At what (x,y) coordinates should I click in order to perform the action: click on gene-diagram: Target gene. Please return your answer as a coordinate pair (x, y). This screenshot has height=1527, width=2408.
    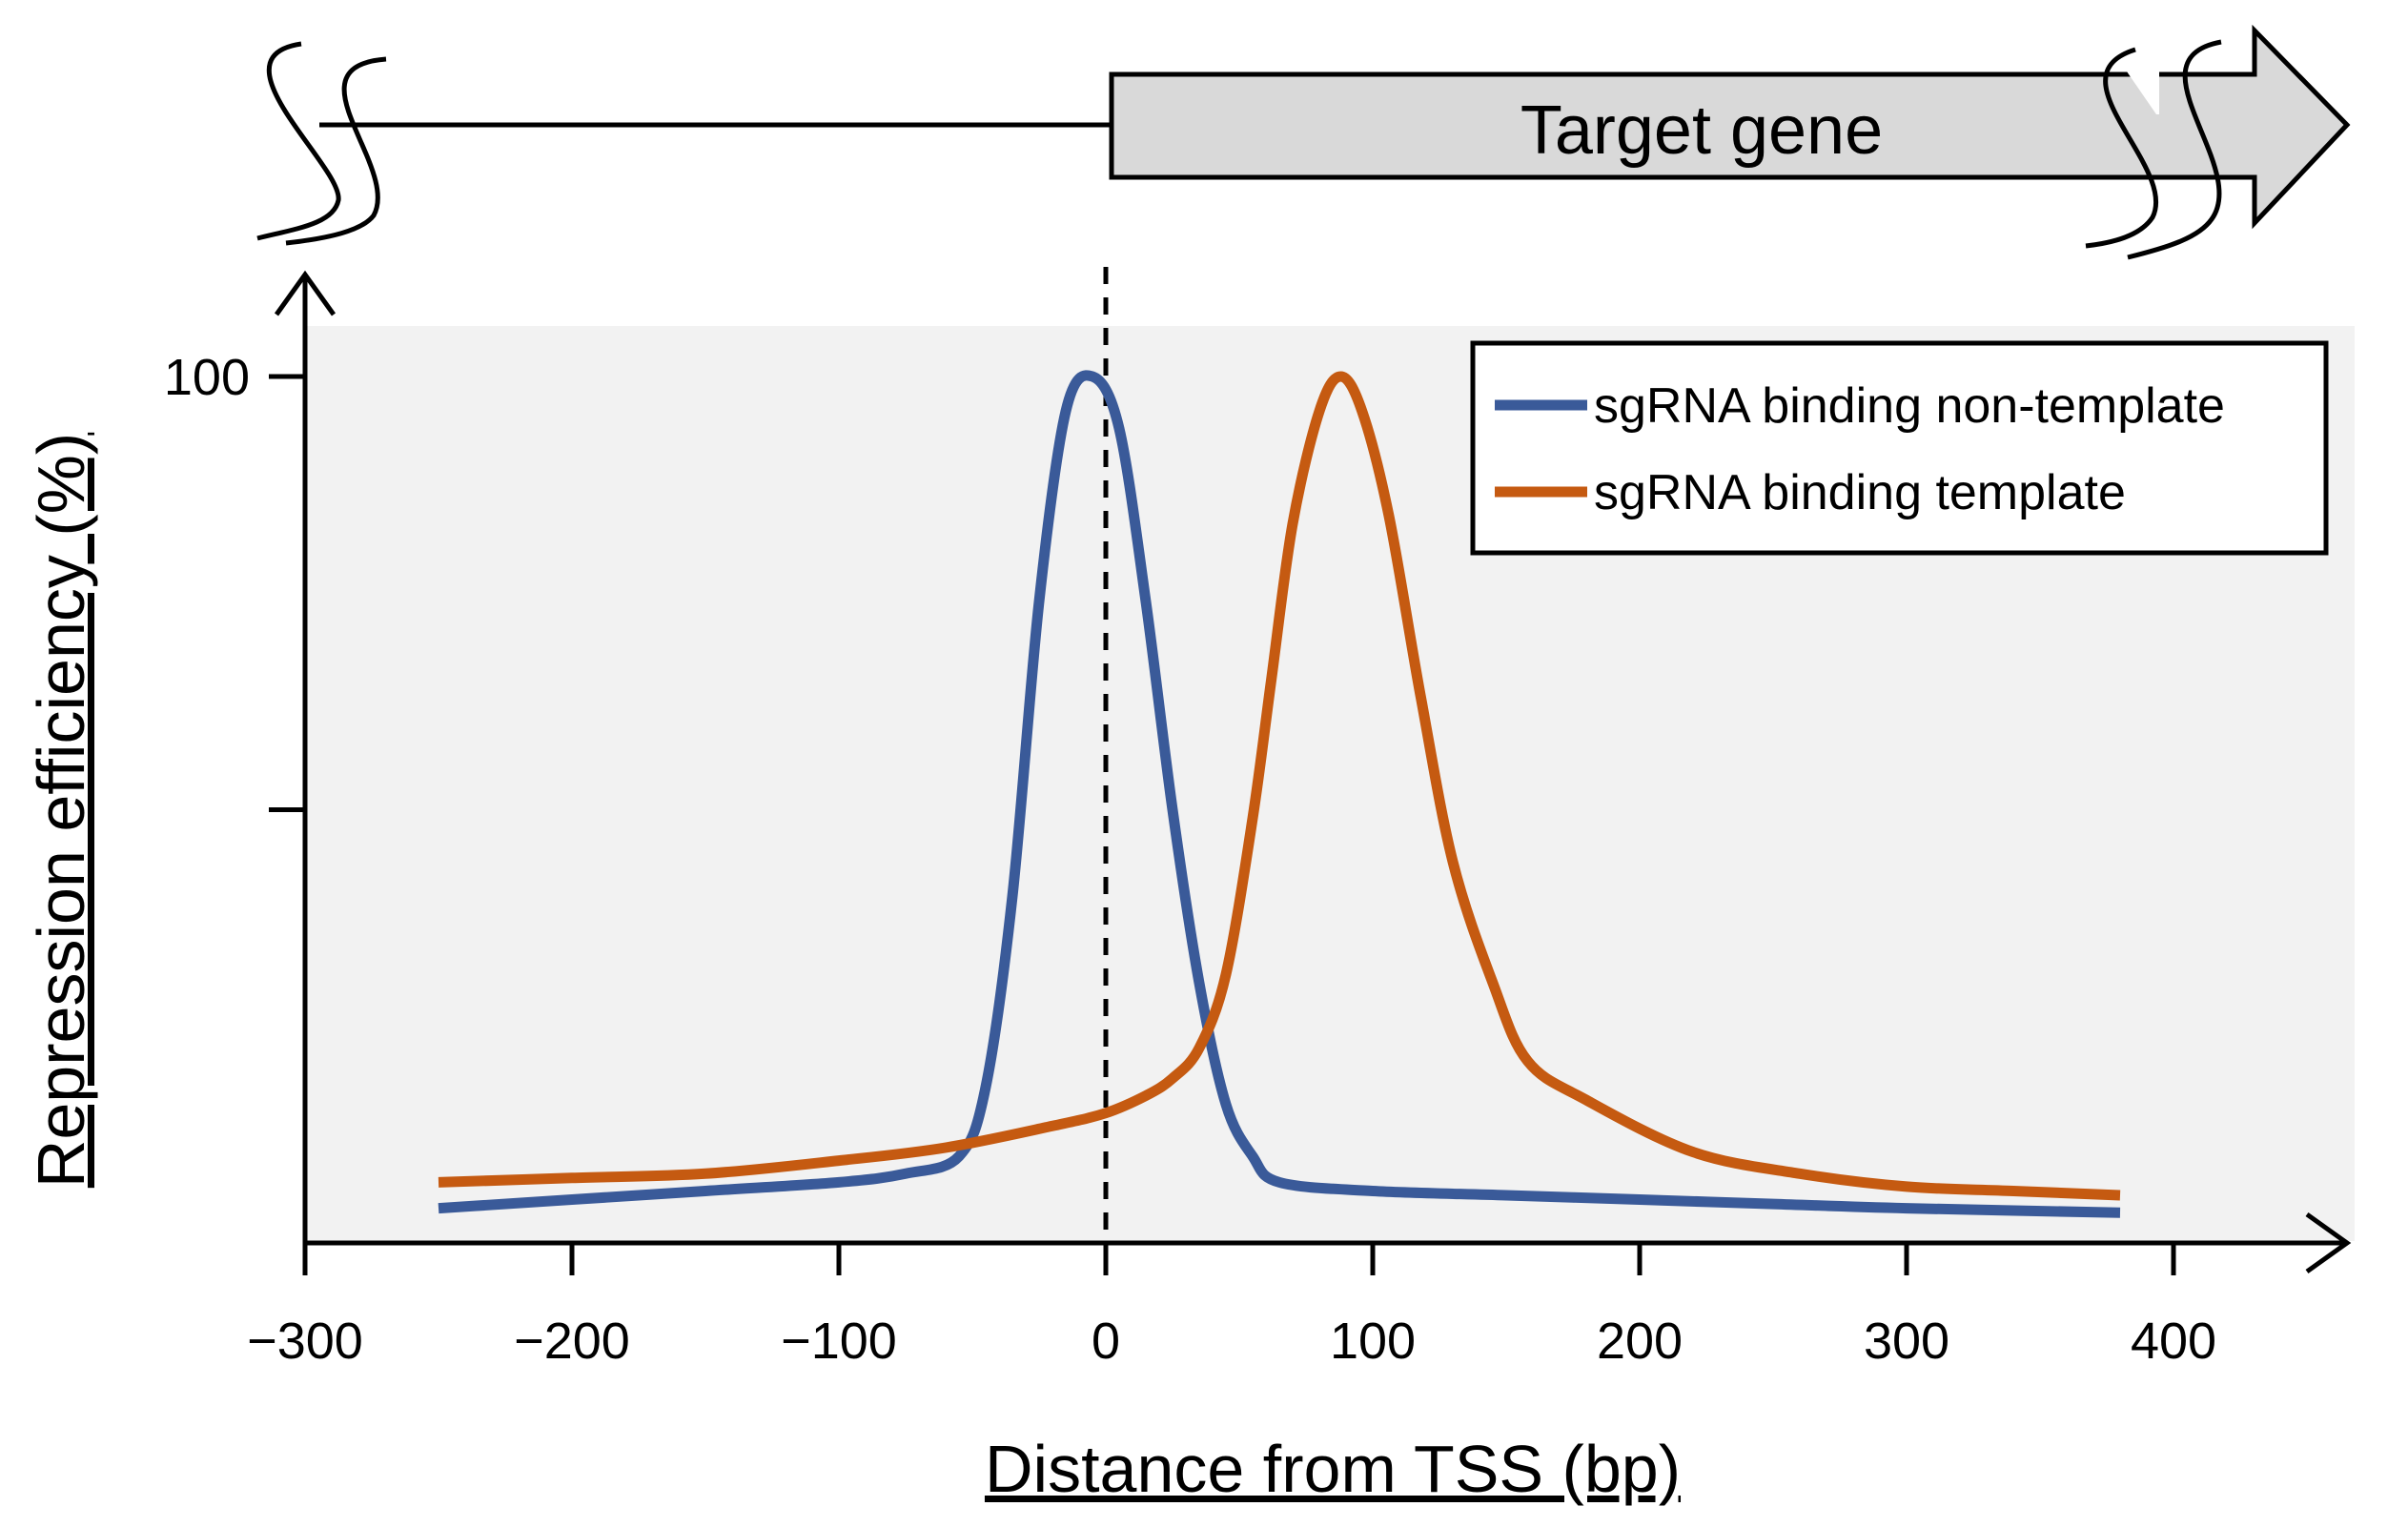
    Looking at the image, I should click on (1303, 142).